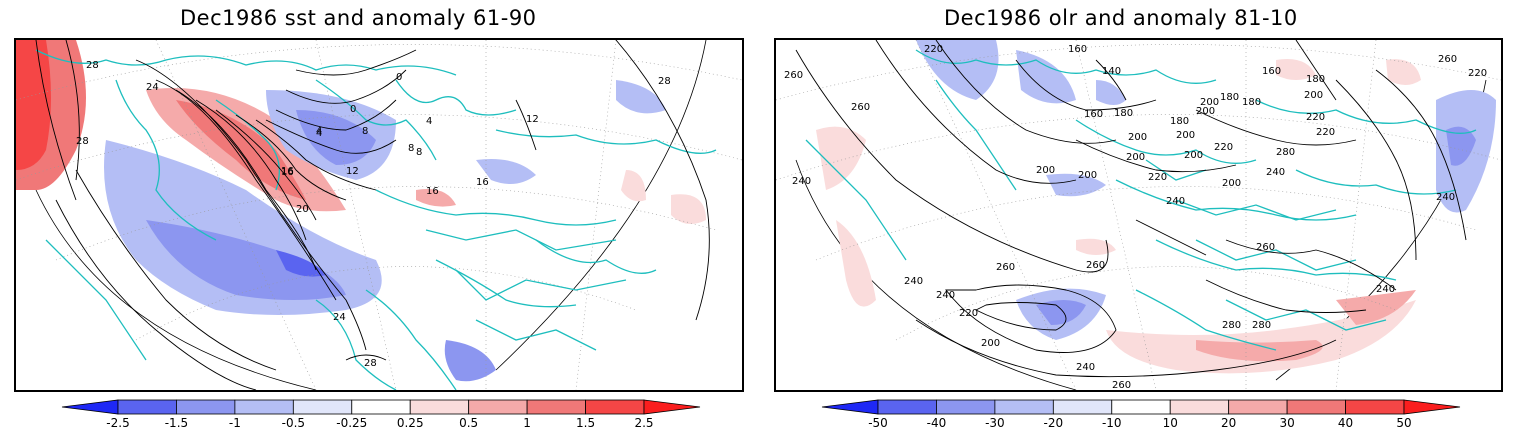 The image size is (1520, 430). What do you see at coordinates (176, 423) in the screenshot?
I see `colorbar-tick-label: -1.5` at bounding box center [176, 423].